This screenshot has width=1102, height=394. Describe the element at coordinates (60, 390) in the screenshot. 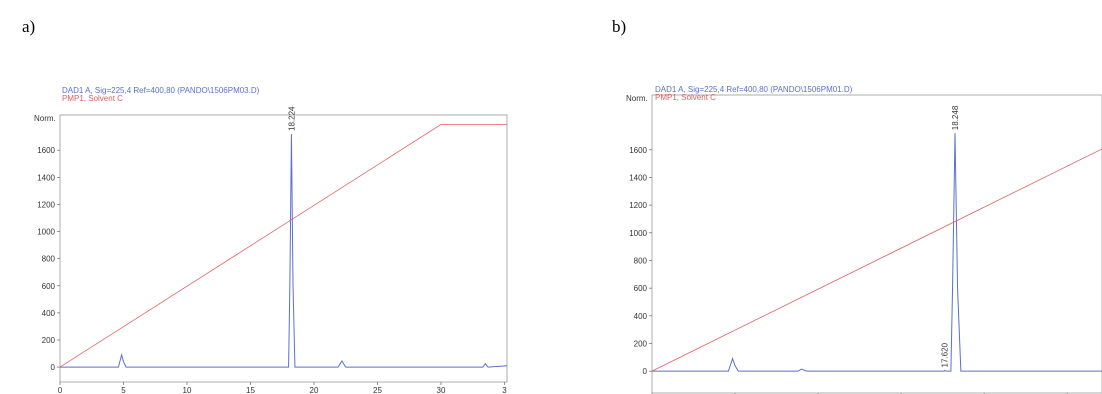

I see `x-tick-label: 0` at that location.